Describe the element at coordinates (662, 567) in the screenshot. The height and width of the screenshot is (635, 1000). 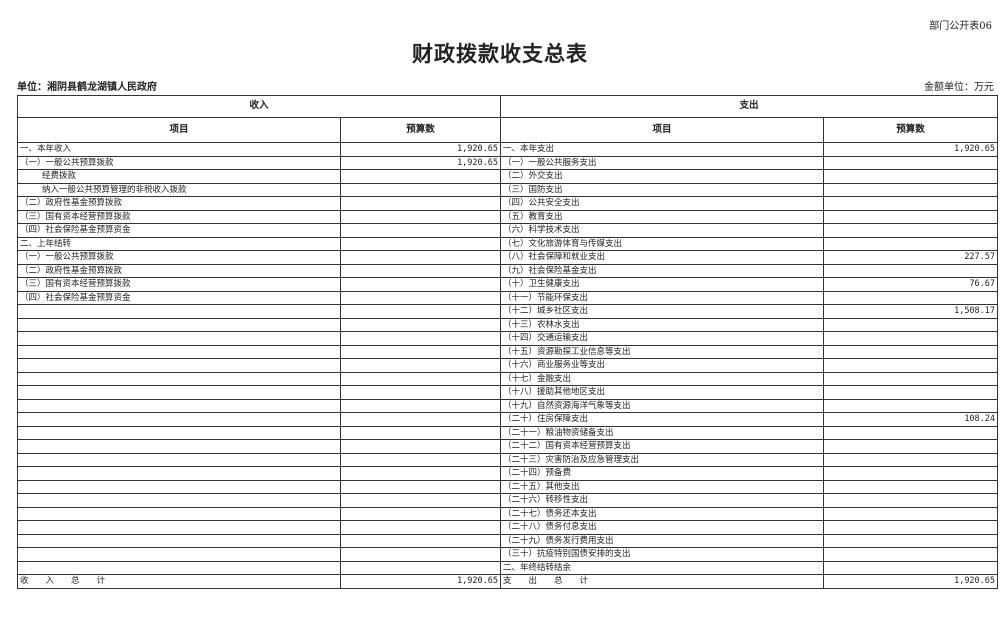
I see `expense-item: 二、年终结转结余` at that location.